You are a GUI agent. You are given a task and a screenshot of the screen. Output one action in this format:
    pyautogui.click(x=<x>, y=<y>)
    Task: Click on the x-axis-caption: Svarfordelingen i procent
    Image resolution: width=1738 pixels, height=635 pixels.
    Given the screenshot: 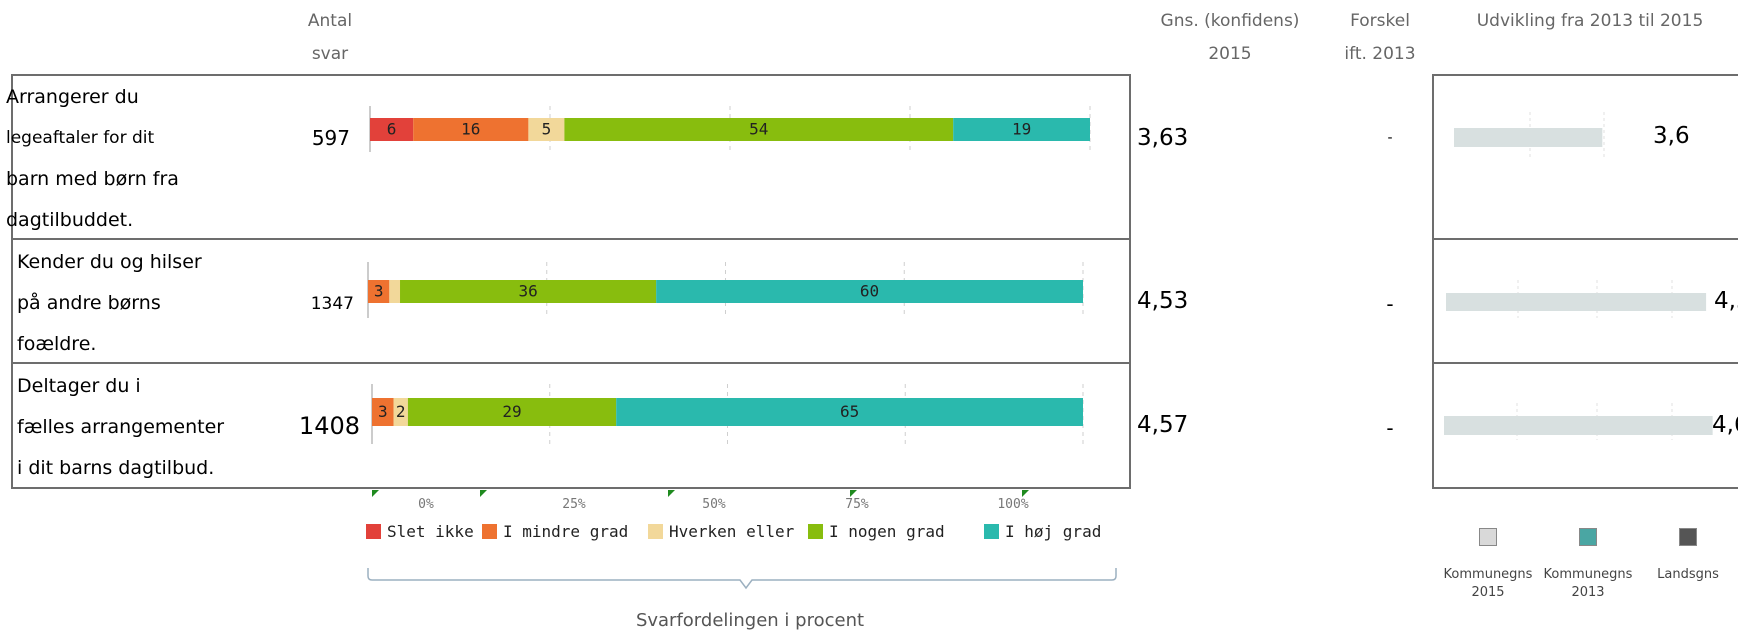 What is the action you would take?
    pyautogui.click(x=750, y=620)
    